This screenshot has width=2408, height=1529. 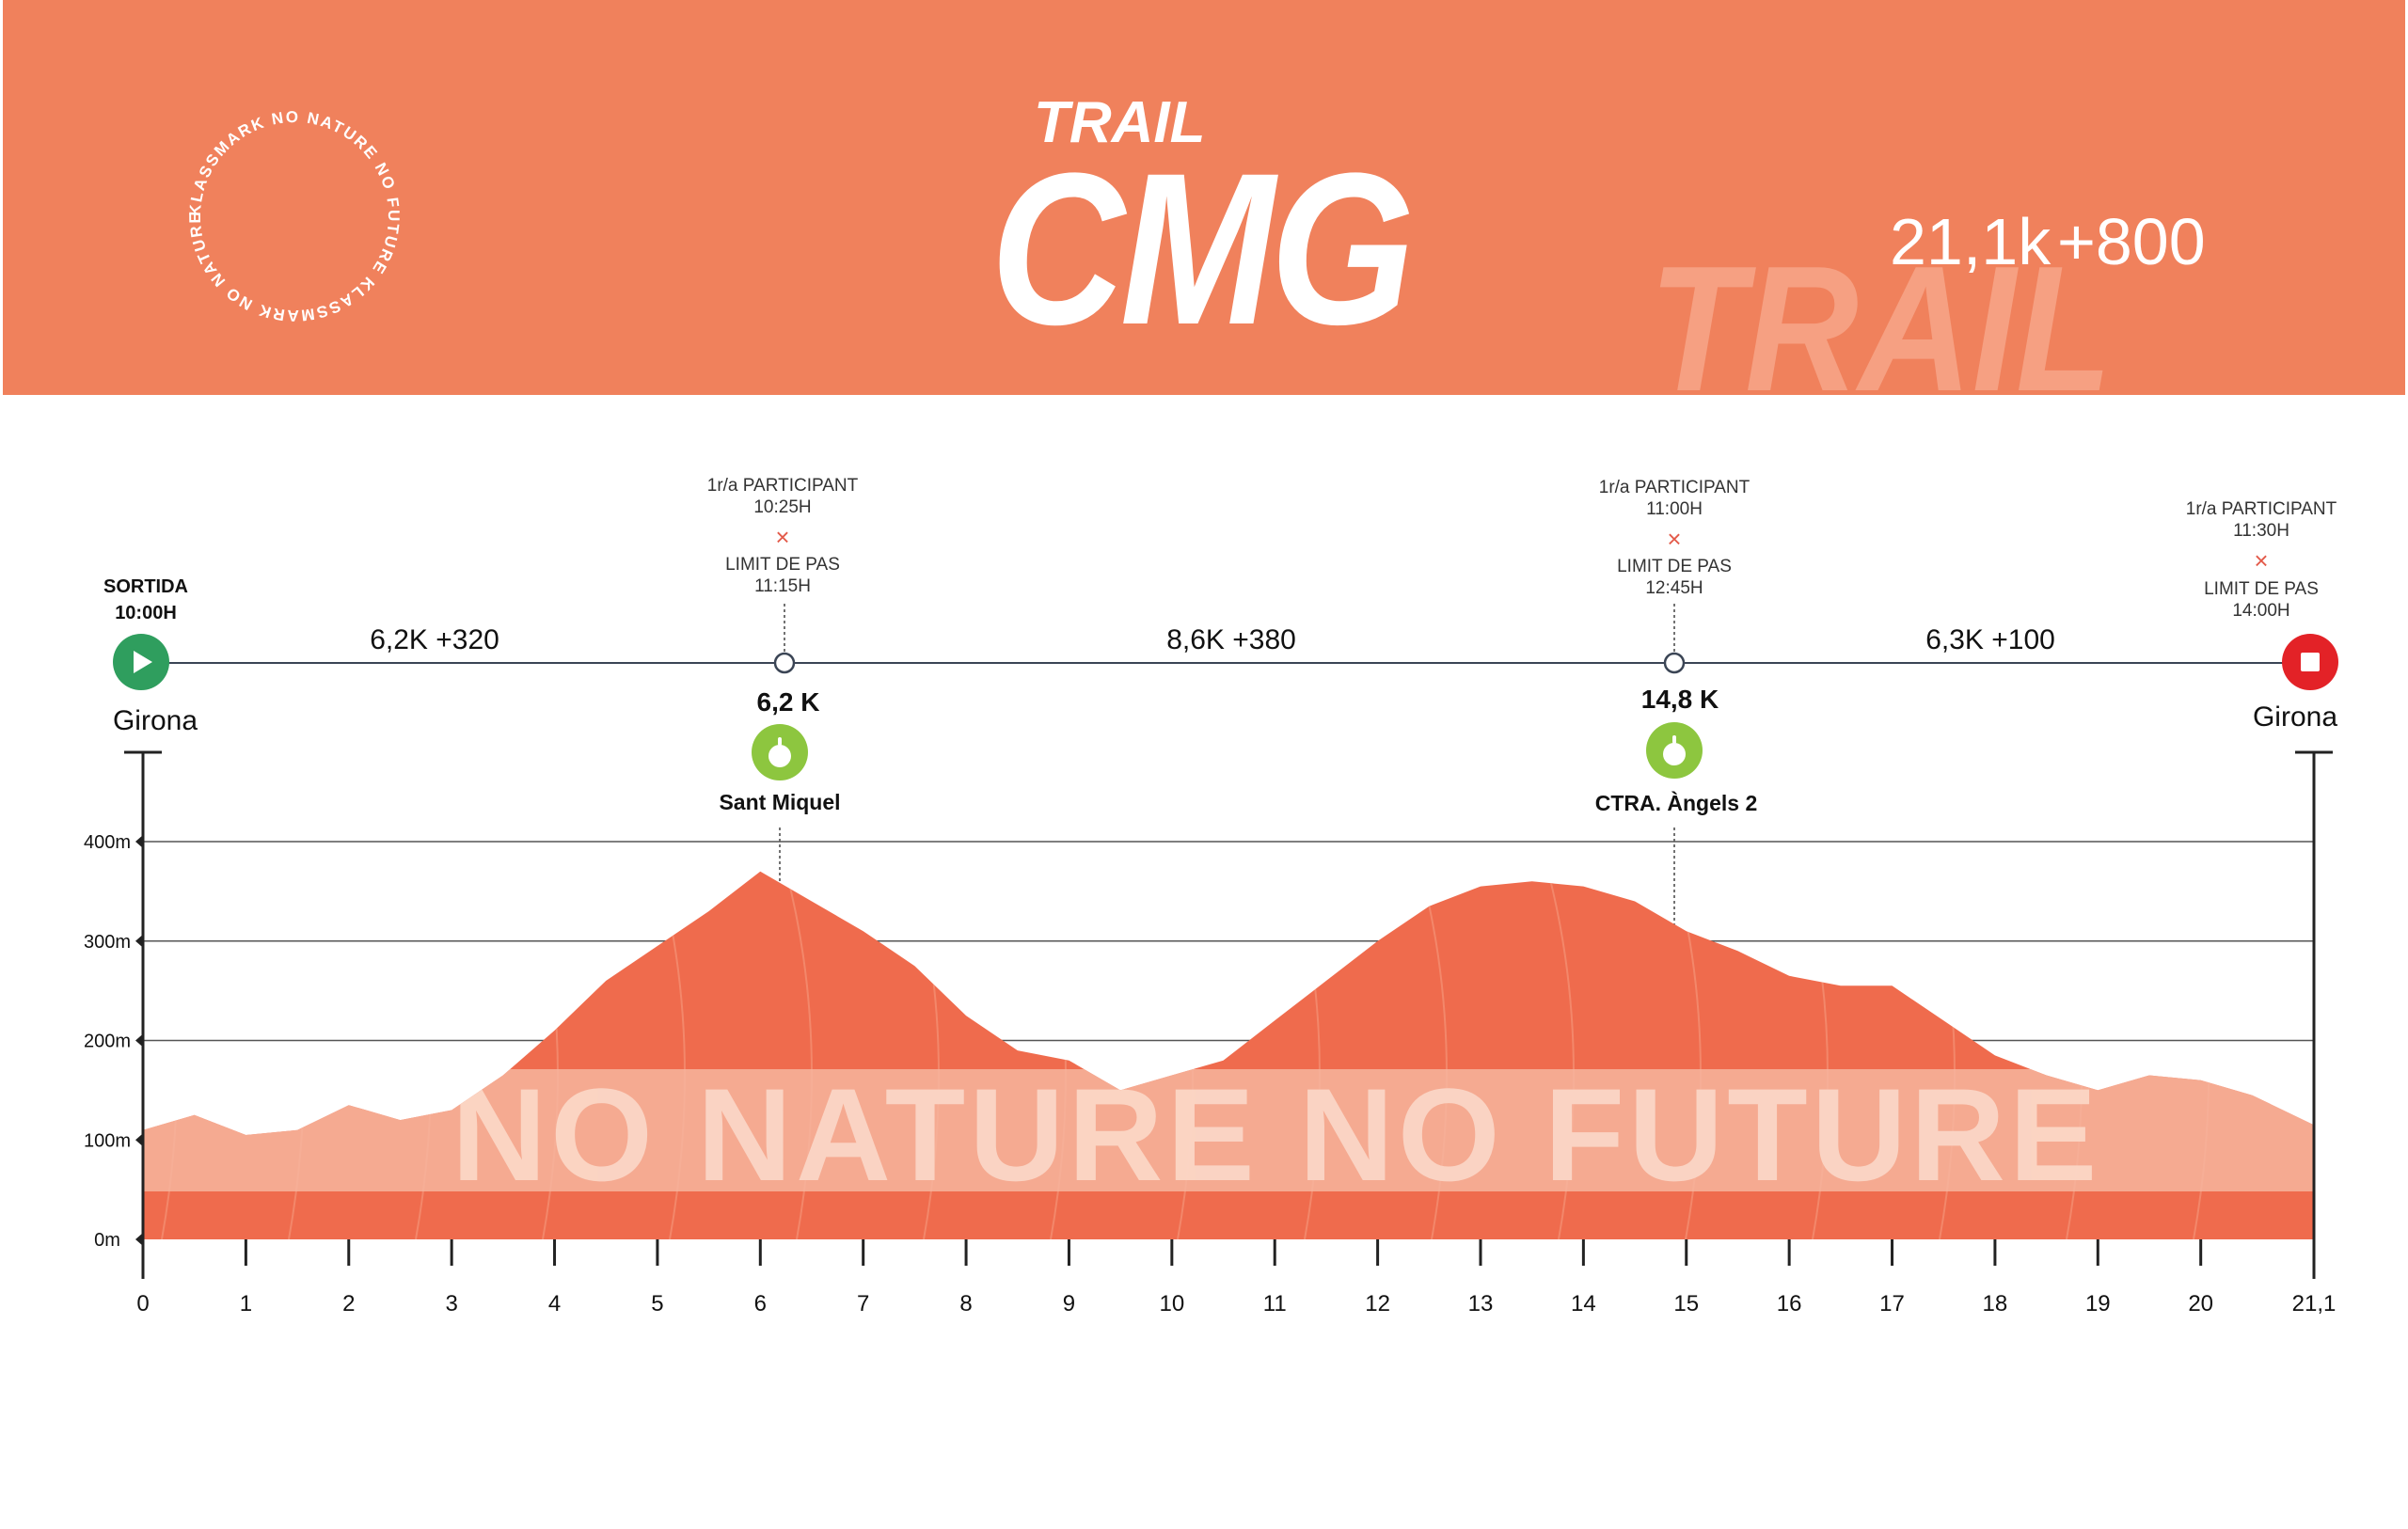 I want to click on x-tick-label: 9, so click(x=1069, y=1304).